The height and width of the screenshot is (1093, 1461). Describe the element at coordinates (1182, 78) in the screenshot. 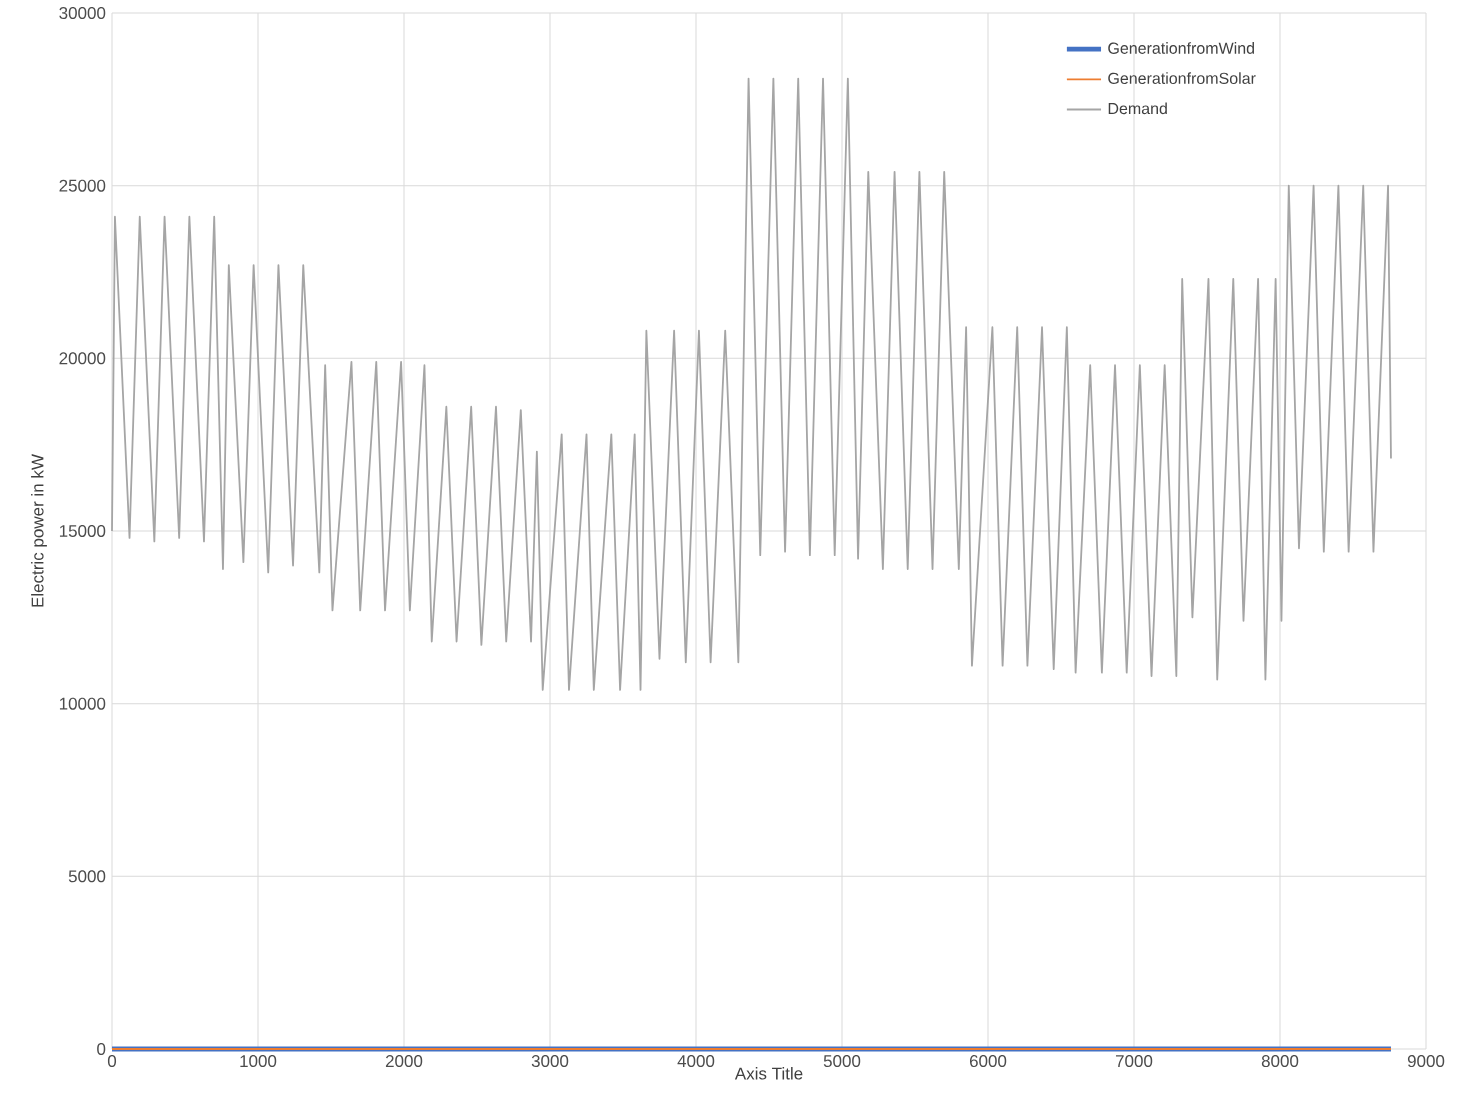

I see `legend-label: GenerationfromSolar` at that location.